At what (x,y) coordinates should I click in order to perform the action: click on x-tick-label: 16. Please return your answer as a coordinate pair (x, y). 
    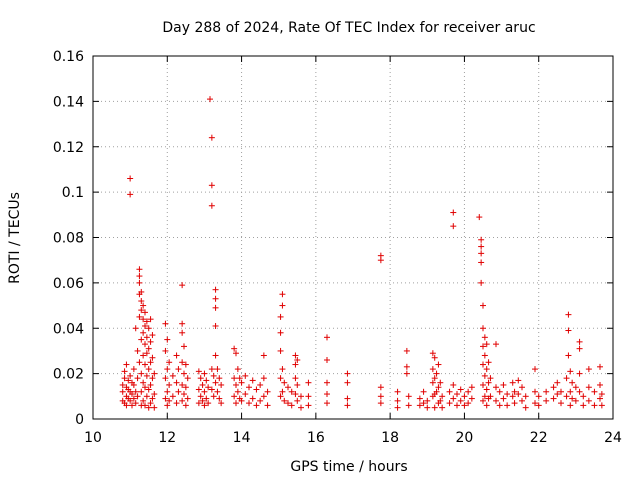
    Looking at the image, I should click on (316, 438).